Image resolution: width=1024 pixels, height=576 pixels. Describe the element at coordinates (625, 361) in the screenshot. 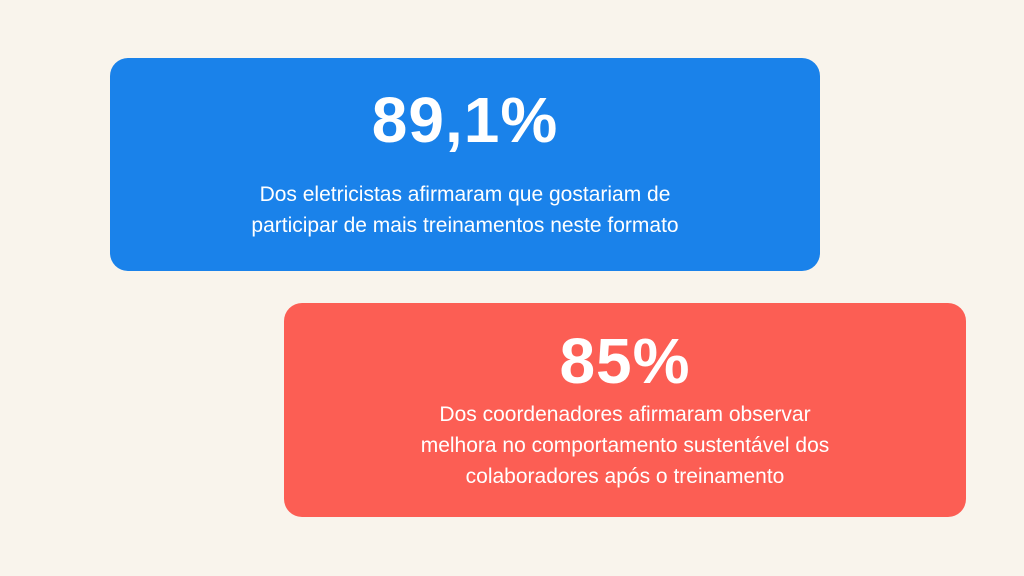

I see `stat-value: 85%` at that location.